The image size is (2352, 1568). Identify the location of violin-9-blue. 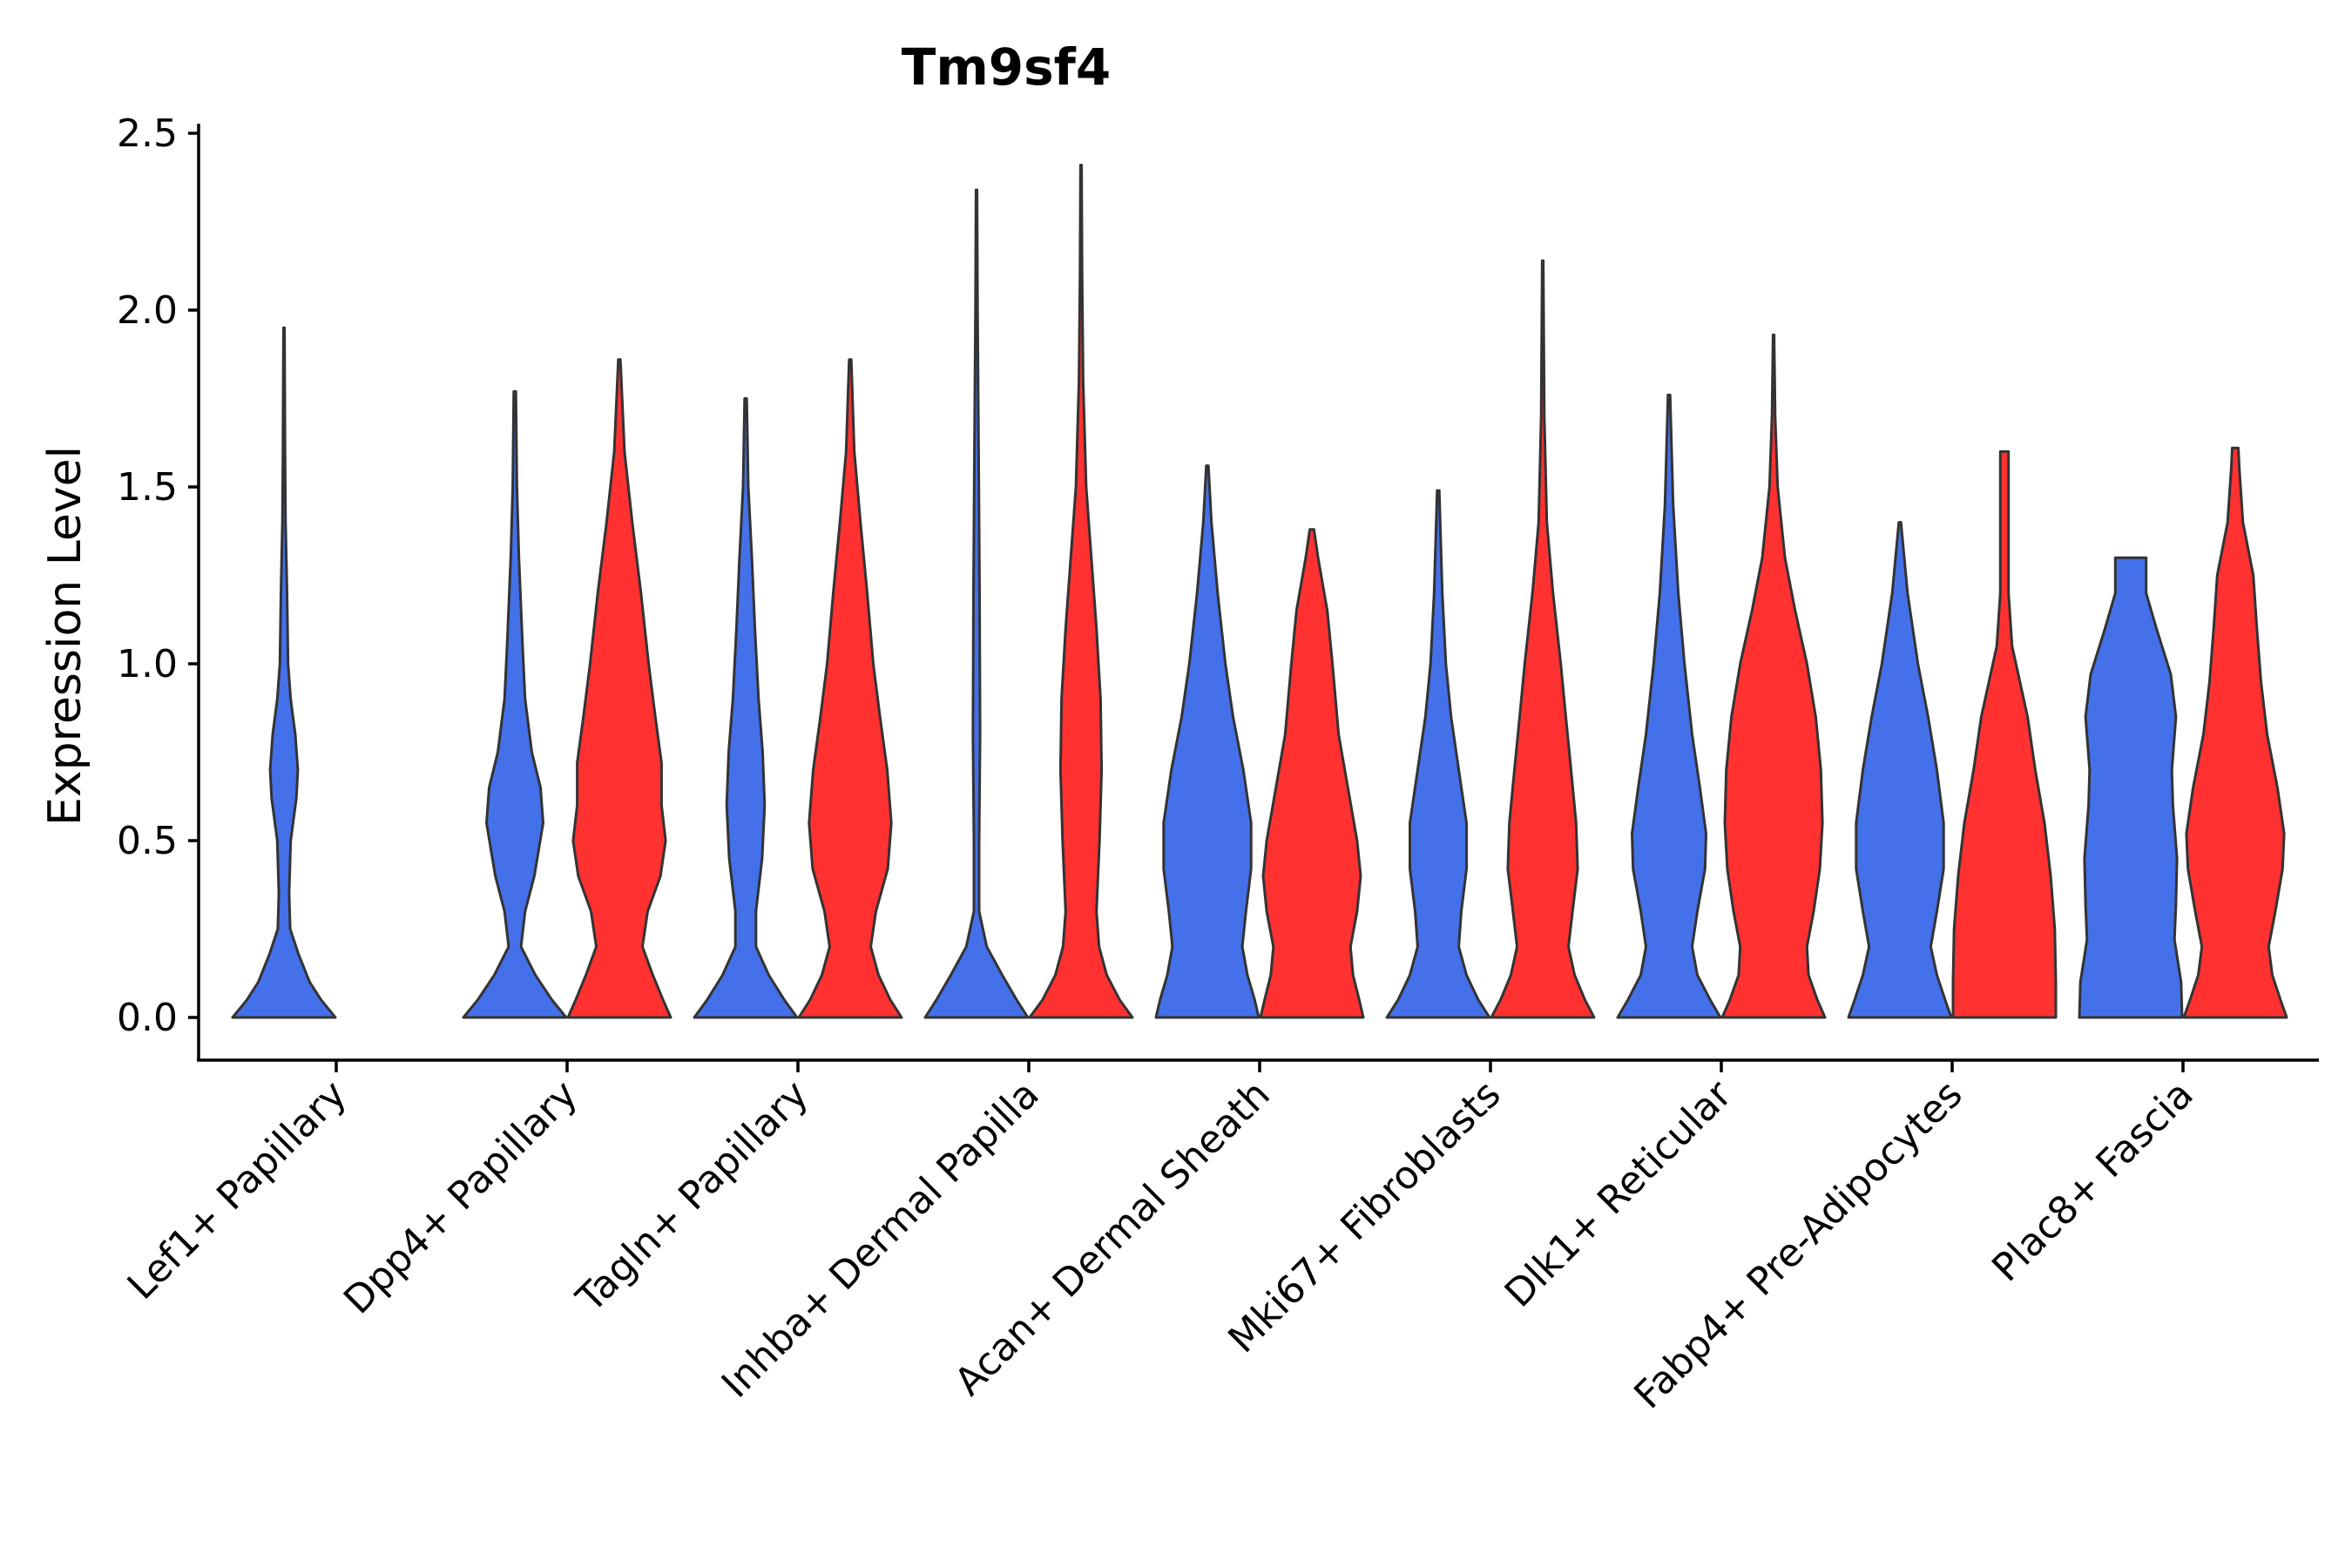
(2131, 787).